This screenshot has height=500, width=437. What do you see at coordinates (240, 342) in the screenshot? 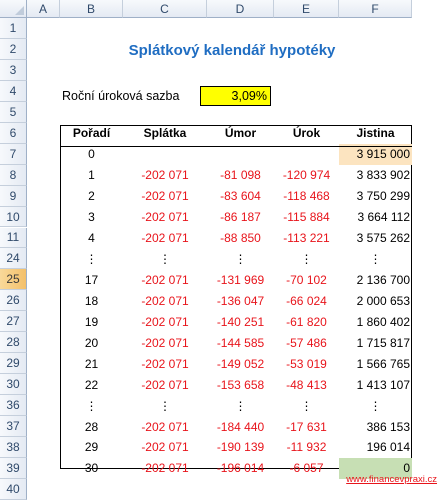
I see `cell-umor: -144 585` at bounding box center [240, 342].